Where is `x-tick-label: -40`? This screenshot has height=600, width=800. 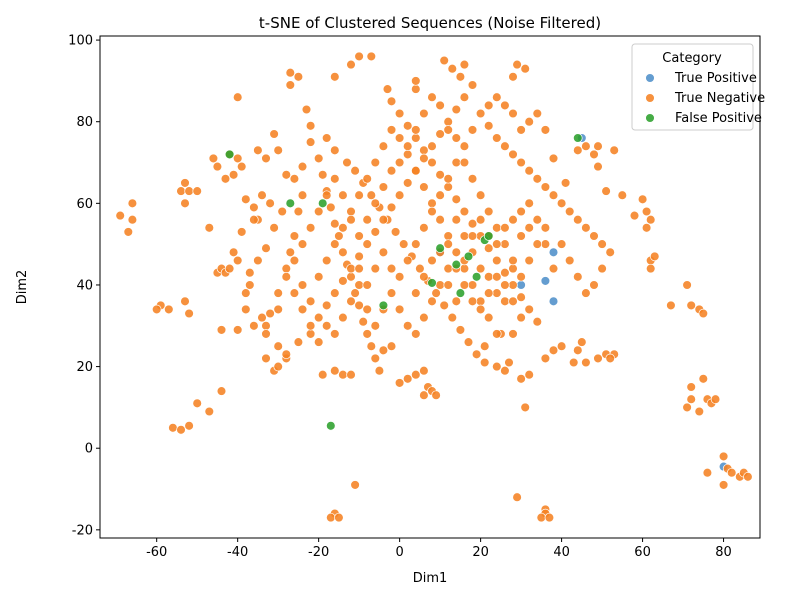 x-tick-label: -40 is located at coordinates (237, 552).